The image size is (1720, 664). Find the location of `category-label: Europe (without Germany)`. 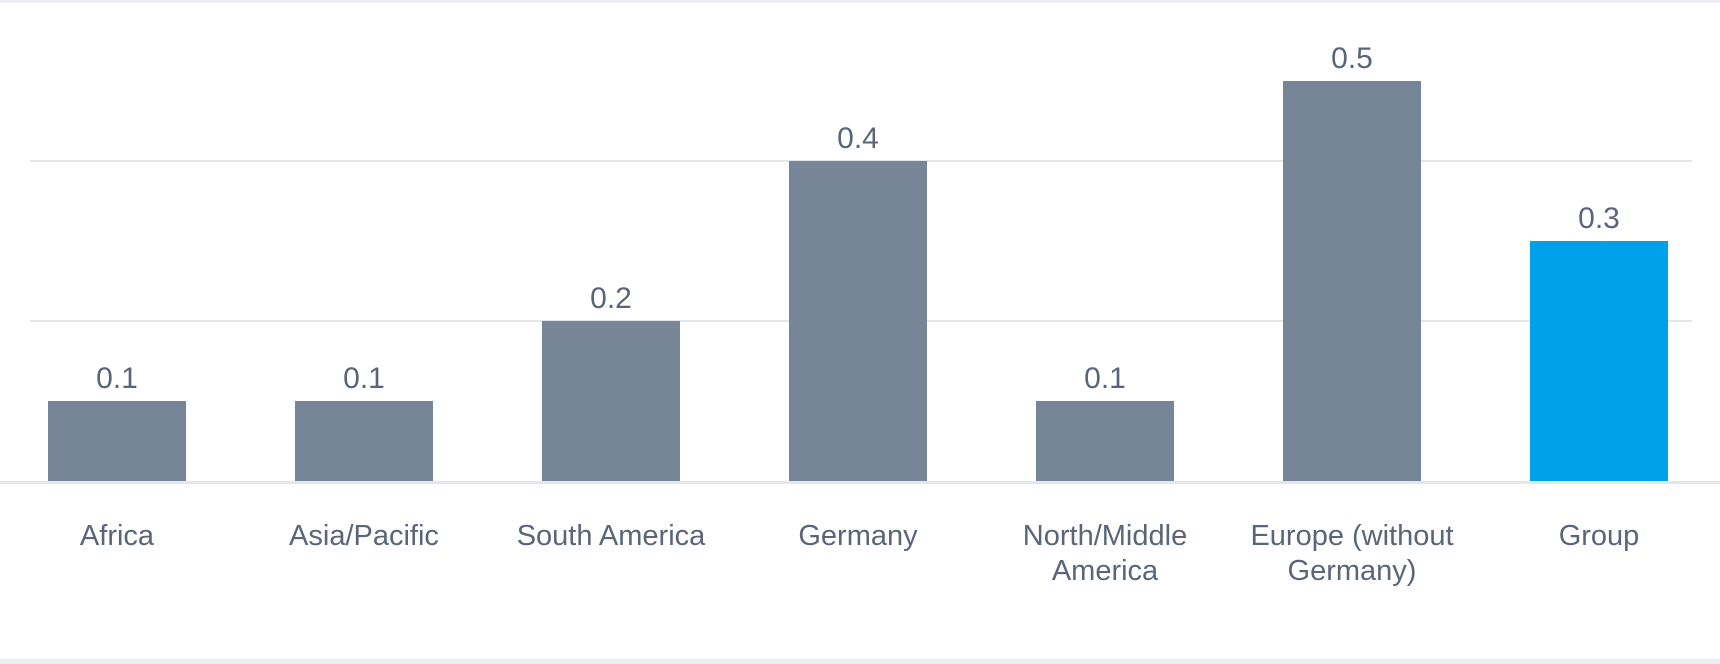

category-label: Europe (without Germany) is located at coordinates (1351, 553).